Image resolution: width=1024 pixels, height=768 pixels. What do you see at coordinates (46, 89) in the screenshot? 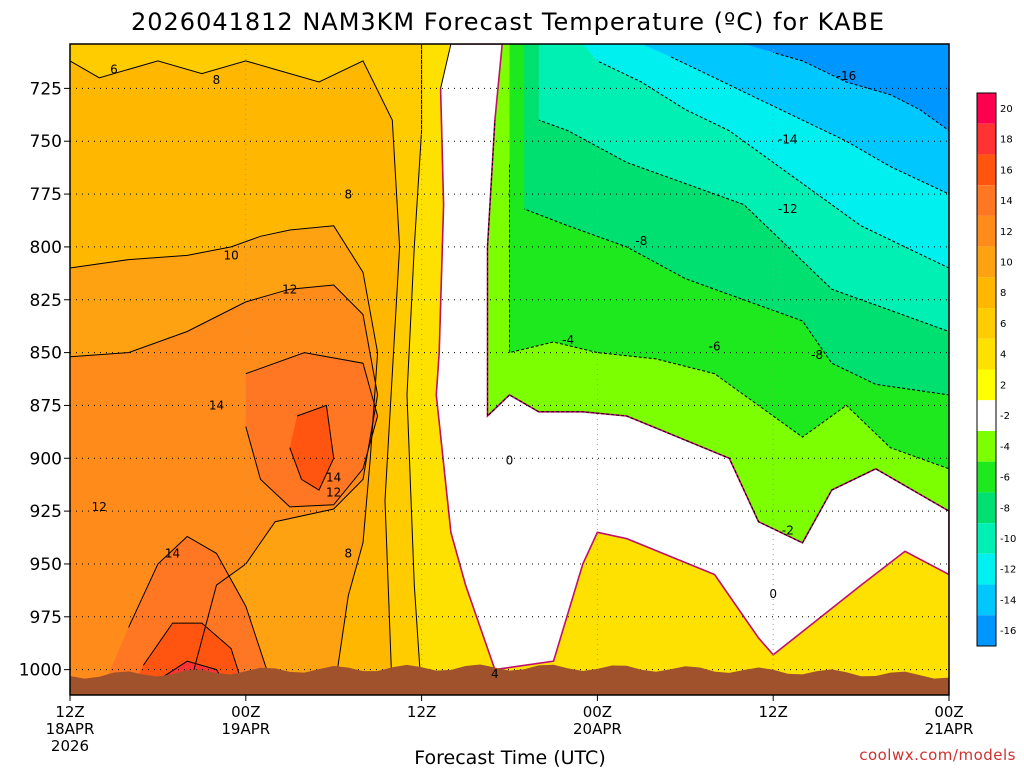
I see `y-tick-label: 725` at bounding box center [46, 89].